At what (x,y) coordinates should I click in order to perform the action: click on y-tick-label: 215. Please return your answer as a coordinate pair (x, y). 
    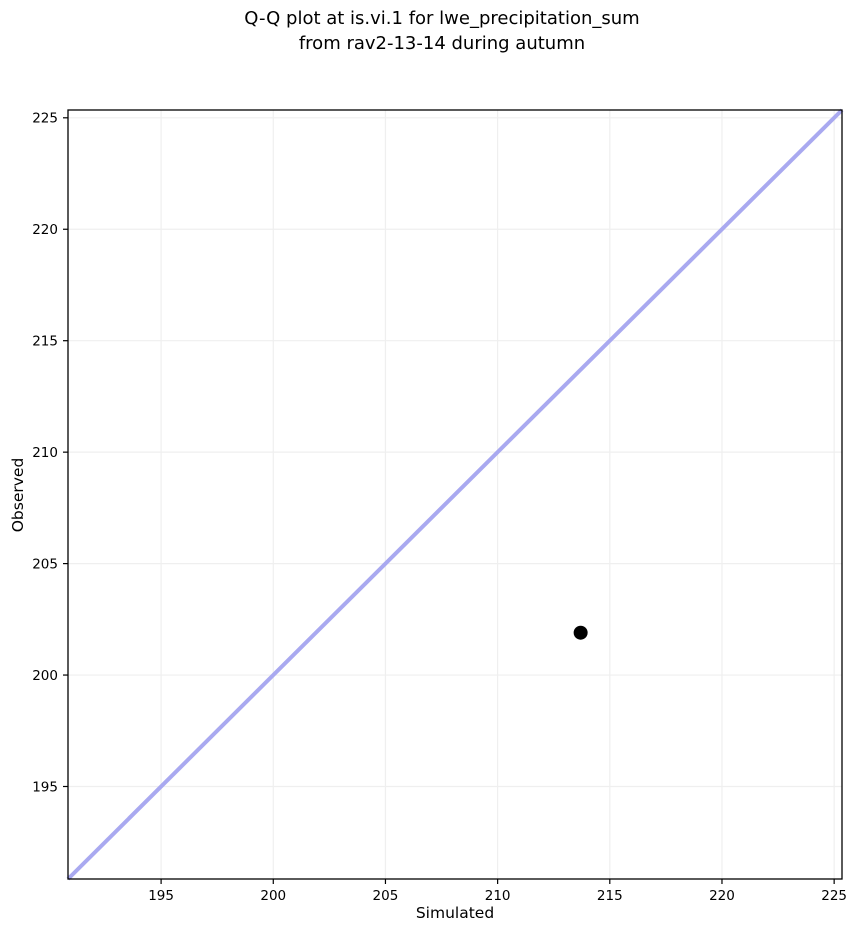
    Looking at the image, I should click on (45, 342).